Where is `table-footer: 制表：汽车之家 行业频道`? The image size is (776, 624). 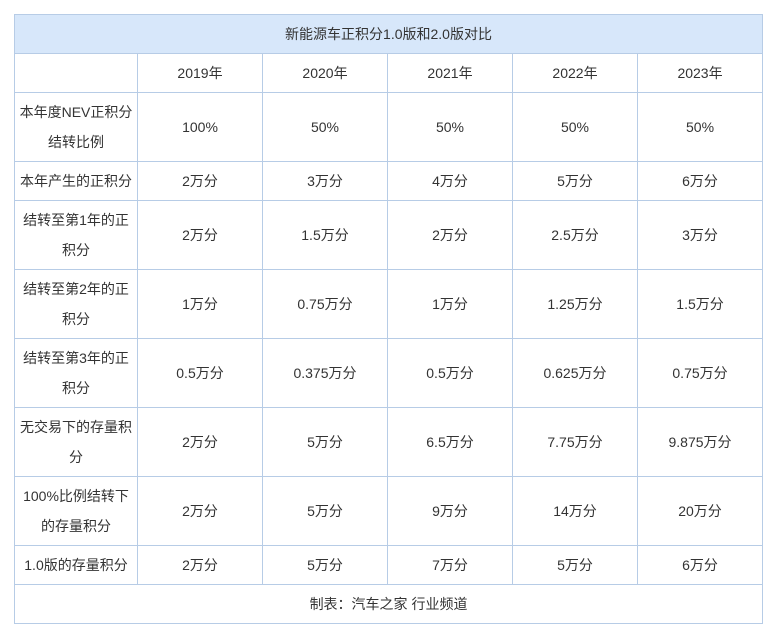
table-footer: 制表：汽车之家 行业频道 is located at coordinates (388, 604).